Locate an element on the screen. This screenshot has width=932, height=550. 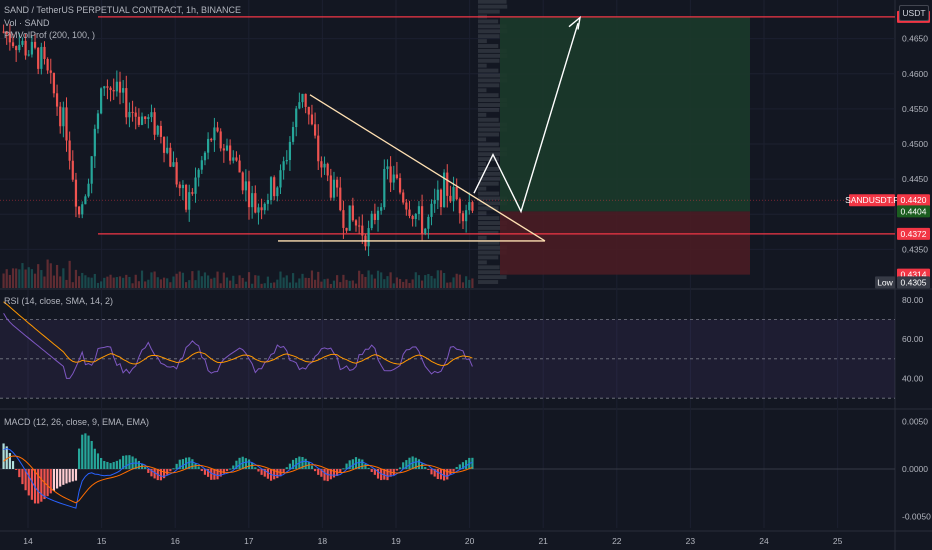
price-tag-label: 0.4404 is located at coordinates (914, 211).